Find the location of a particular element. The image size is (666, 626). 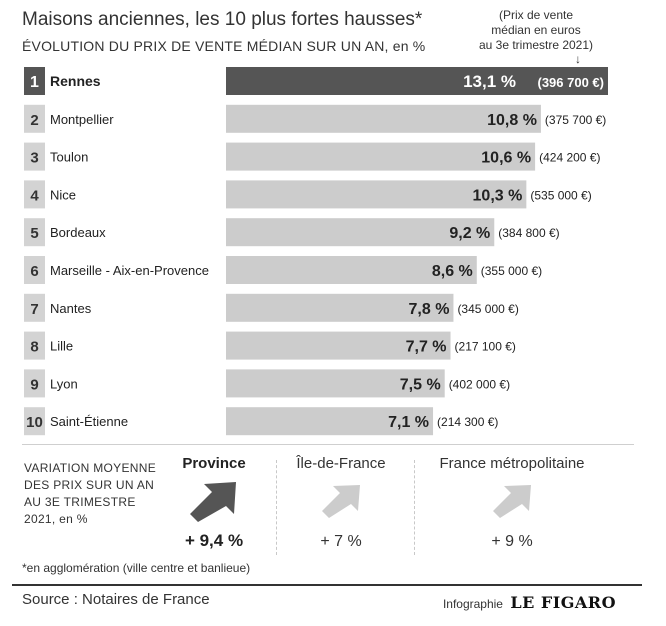

value-label: 7,7 % is located at coordinates (426, 347).